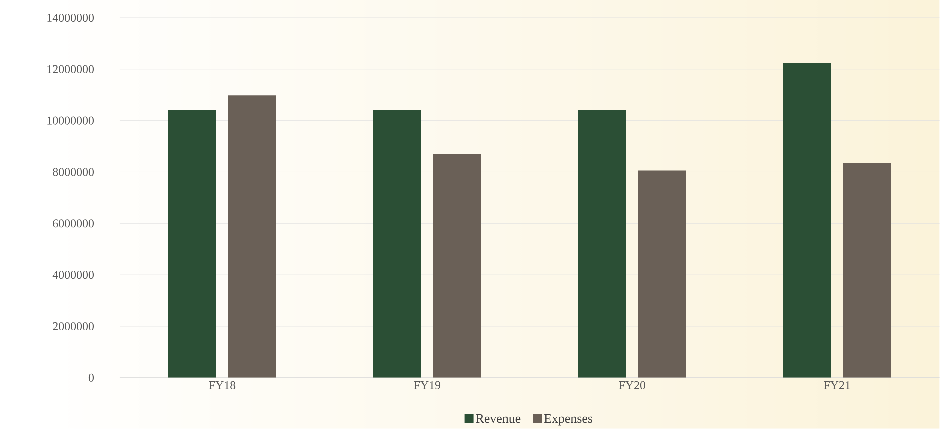  I want to click on x-tick-label: FY20, so click(632, 385).